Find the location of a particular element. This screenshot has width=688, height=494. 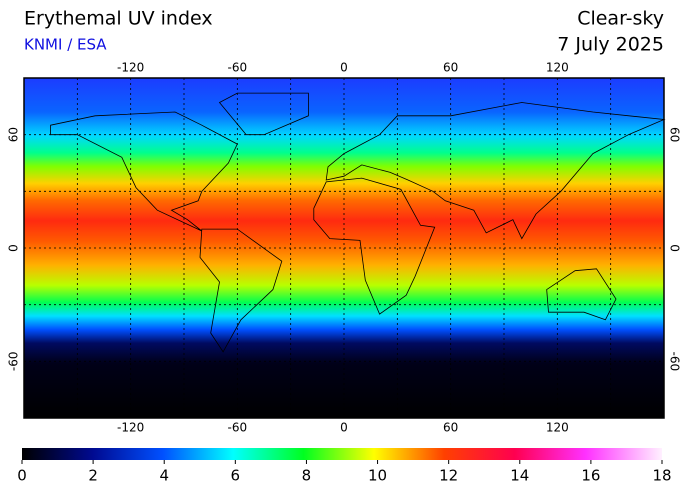

colorbar-tick-label: 4 is located at coordinates (164, 476).